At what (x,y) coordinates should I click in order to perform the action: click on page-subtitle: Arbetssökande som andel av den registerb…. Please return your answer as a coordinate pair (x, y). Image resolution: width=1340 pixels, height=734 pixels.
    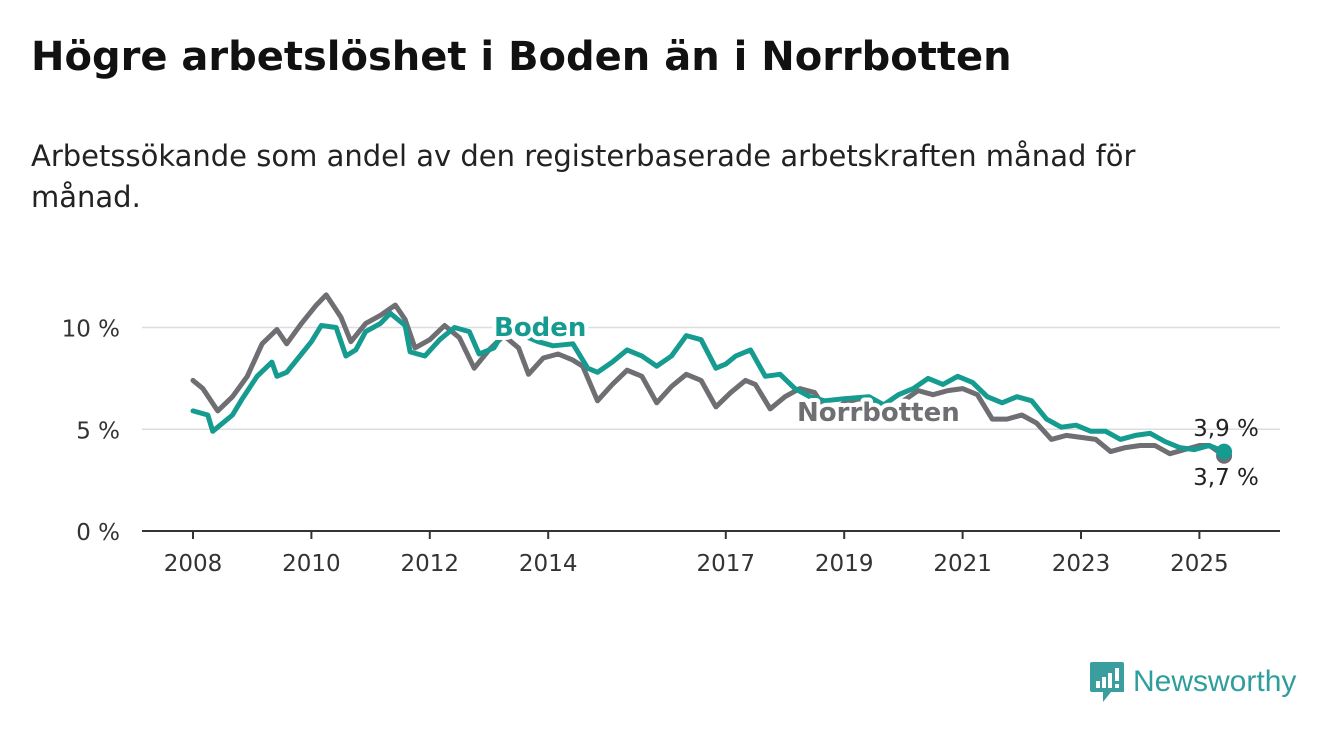
    Looking at the image, I should click on (583, 176).